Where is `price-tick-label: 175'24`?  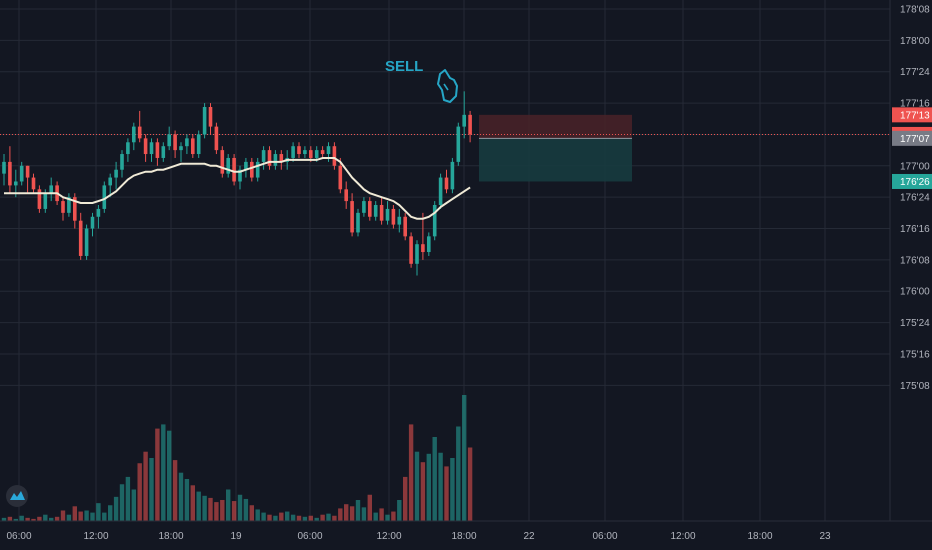
price-tick-label: 175'24 is located at coordinates (915, 323).